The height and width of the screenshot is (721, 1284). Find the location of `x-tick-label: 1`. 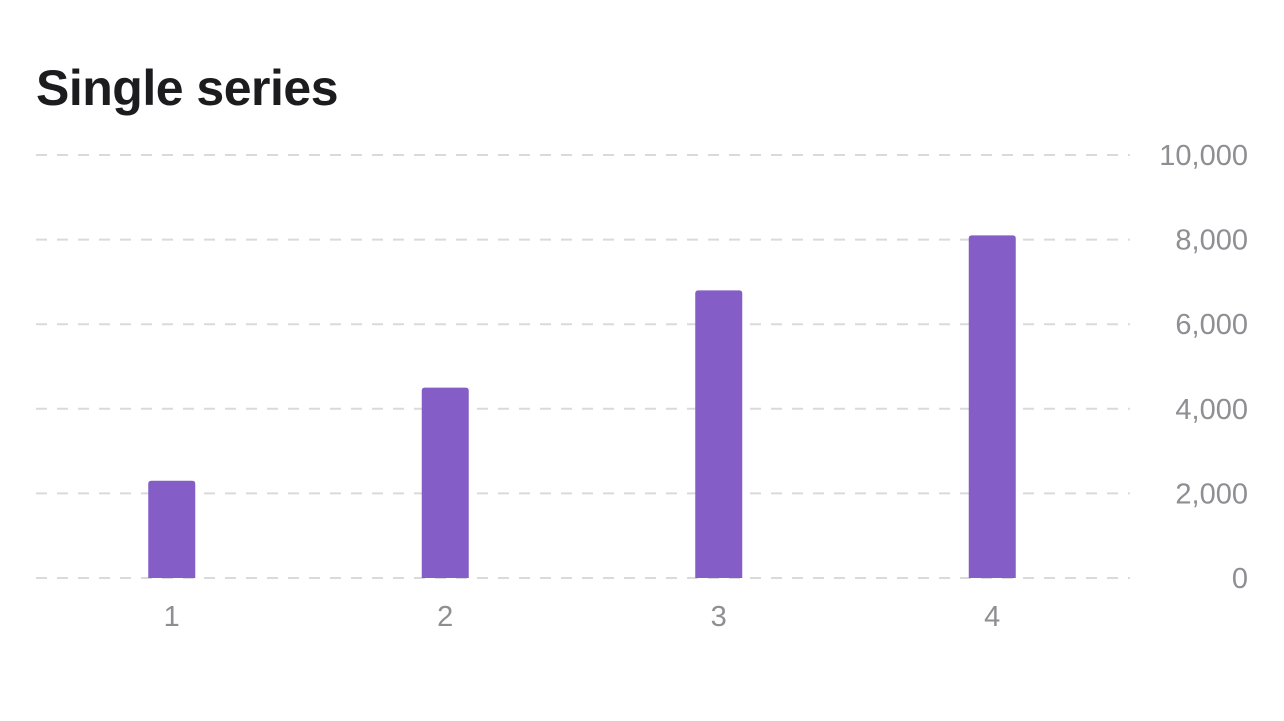

x-tick-label: 1 is located at coordinates (172, 617).